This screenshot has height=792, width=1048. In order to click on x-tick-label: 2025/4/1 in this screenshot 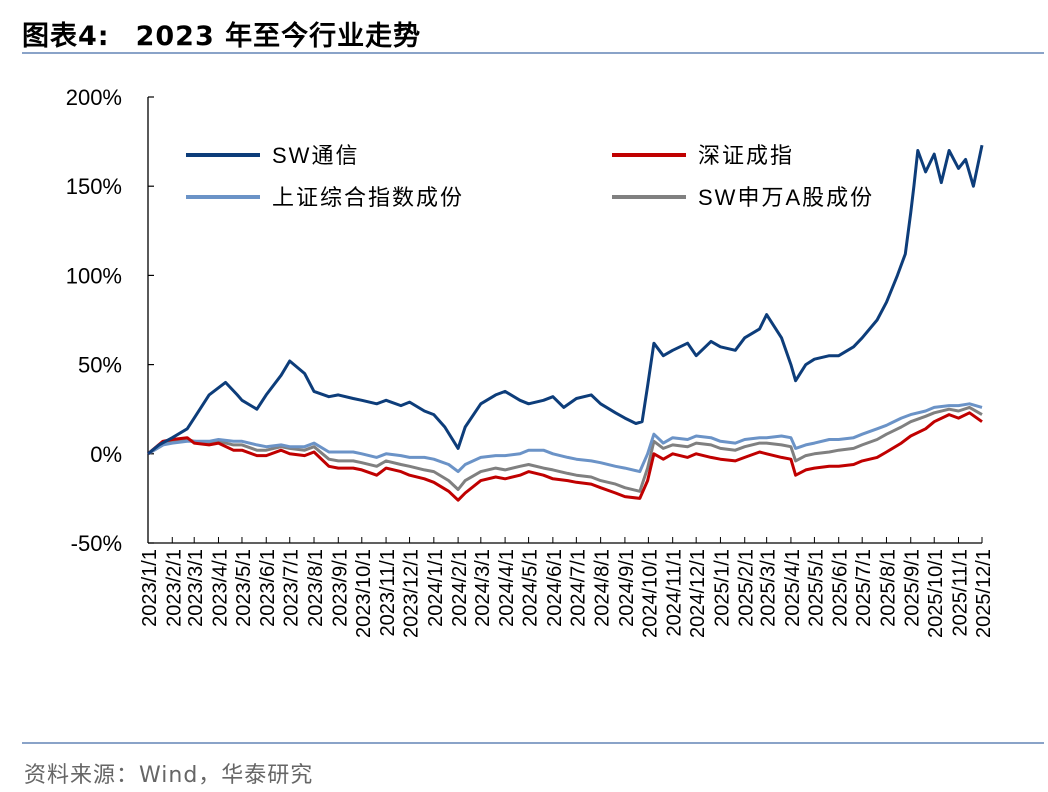, I will do `click(793, 588)`.